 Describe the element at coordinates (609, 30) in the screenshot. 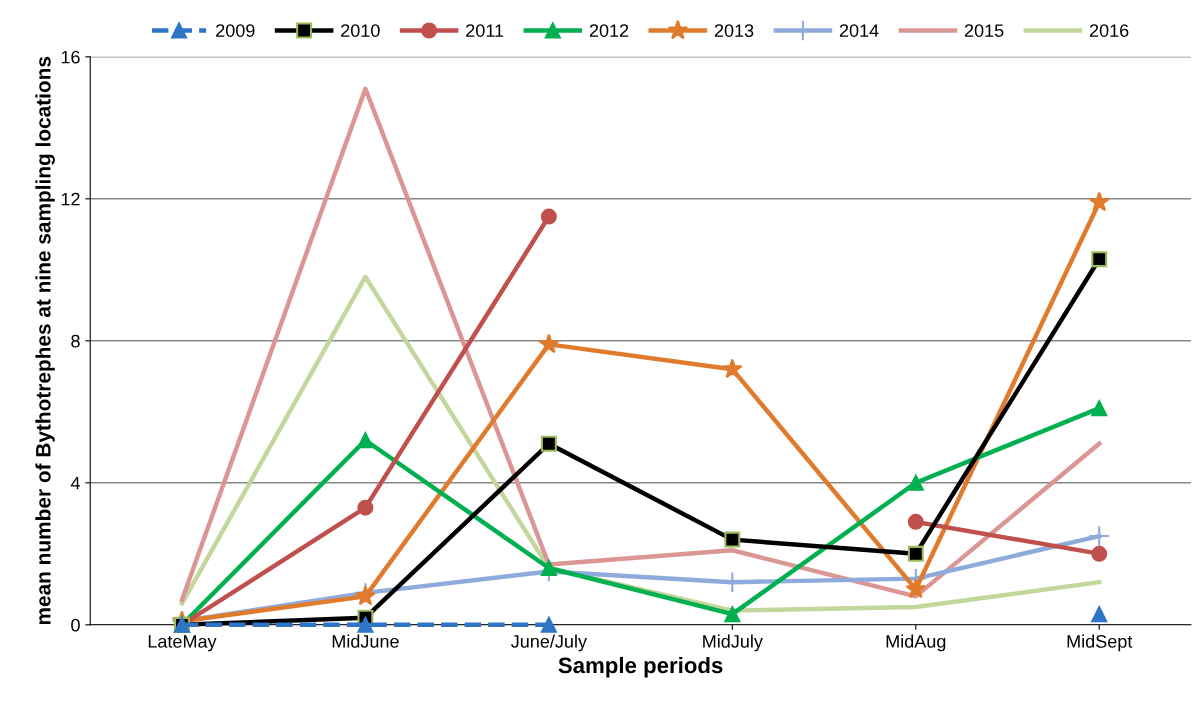

I see `legend-label: 2012` at that location.